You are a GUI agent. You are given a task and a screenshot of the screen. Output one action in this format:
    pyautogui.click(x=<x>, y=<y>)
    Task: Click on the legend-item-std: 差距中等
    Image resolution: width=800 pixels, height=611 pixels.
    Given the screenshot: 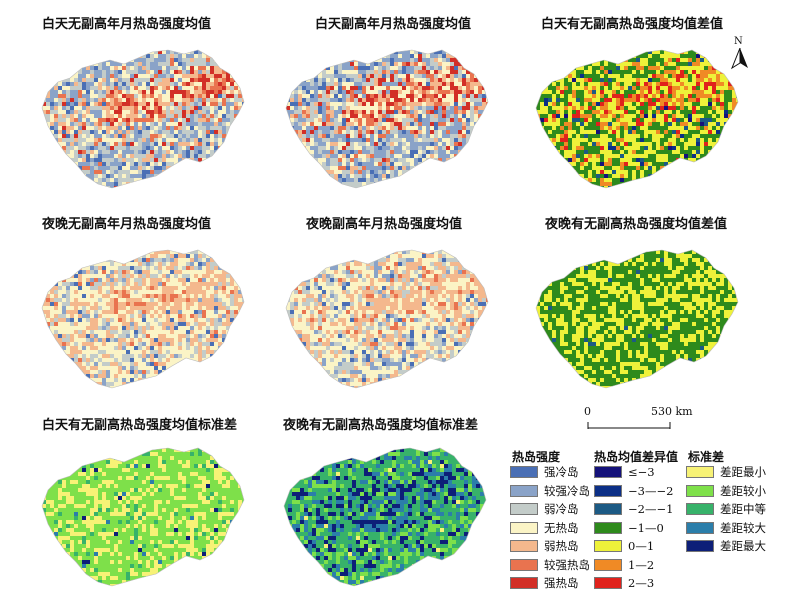 What is the action you would take?
    pyautogui.click(x=726, y=509)
    